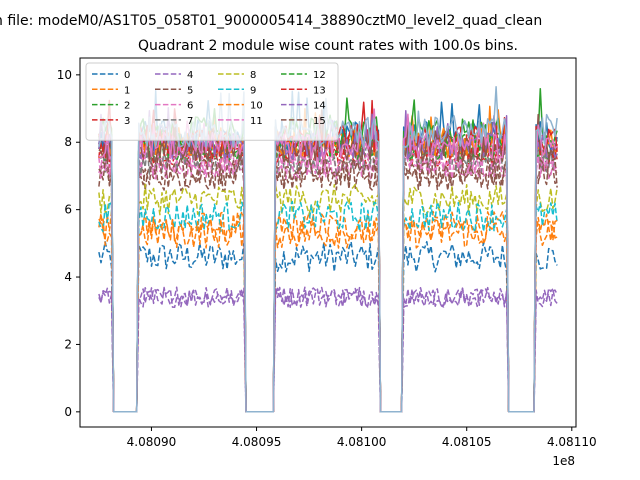  What do you see at coordinates (572, 442) in the screenshot?
I see `x-tick-label: 4.08110` at bounding box center [572, 442].